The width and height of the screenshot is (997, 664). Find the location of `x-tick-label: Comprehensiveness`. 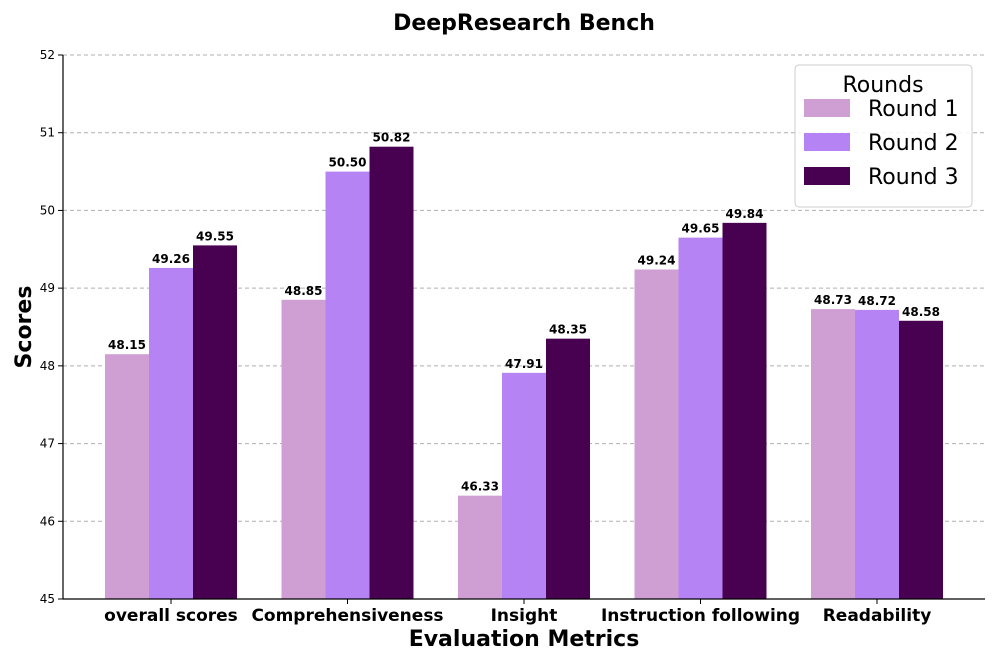

x-tick-label: Comprehensiveness is located at coordinates (347, 616).